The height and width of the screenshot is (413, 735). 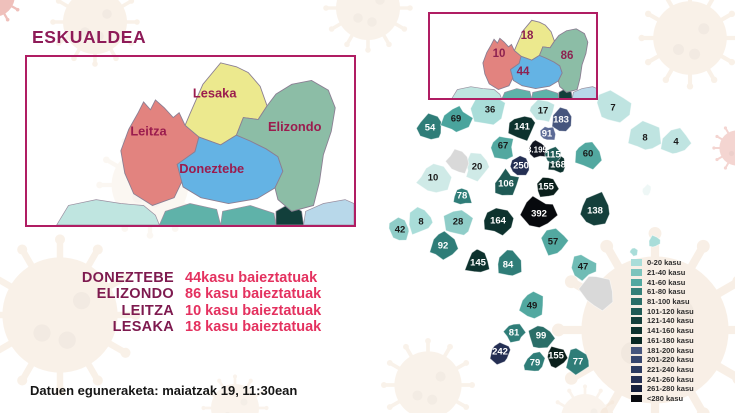 I want to click on map-region-label: 145, so click(x=478, y=263).